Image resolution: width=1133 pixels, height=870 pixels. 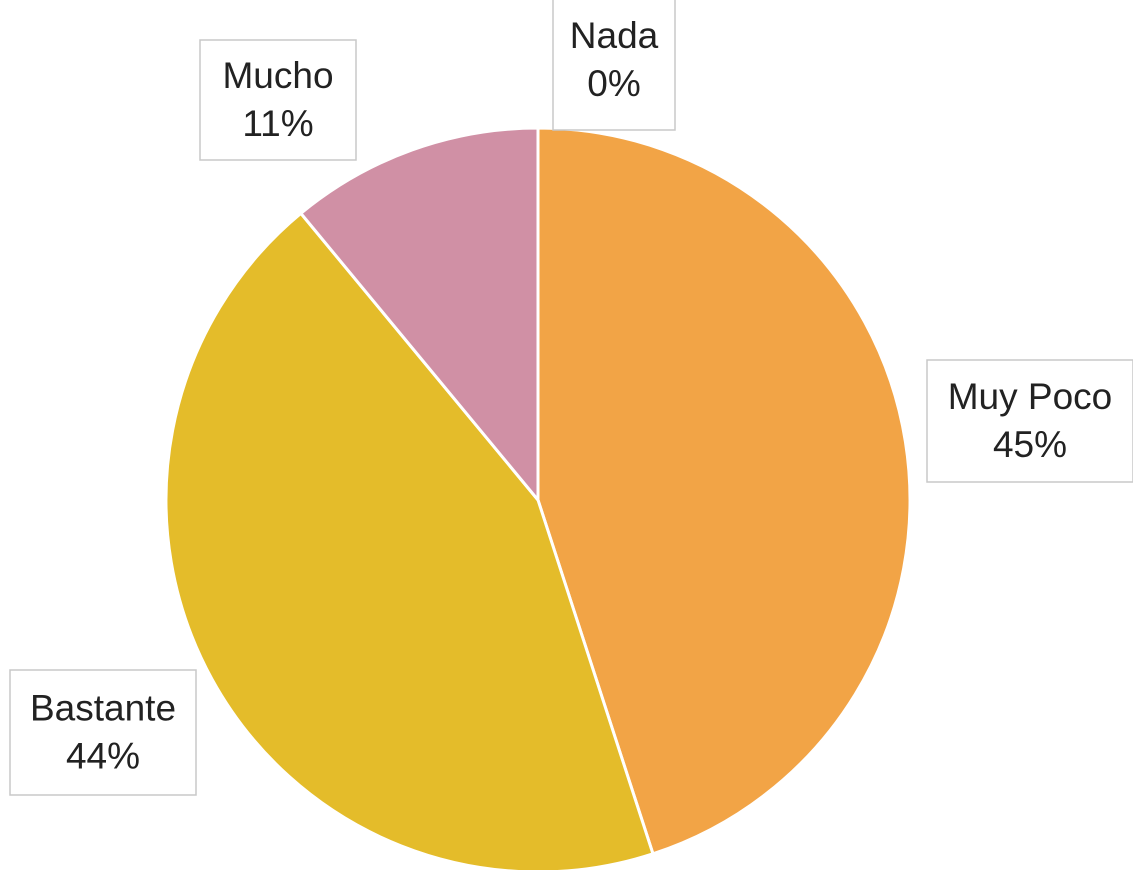 I want to click on value-label: 11%, so click(x=277, y=123).